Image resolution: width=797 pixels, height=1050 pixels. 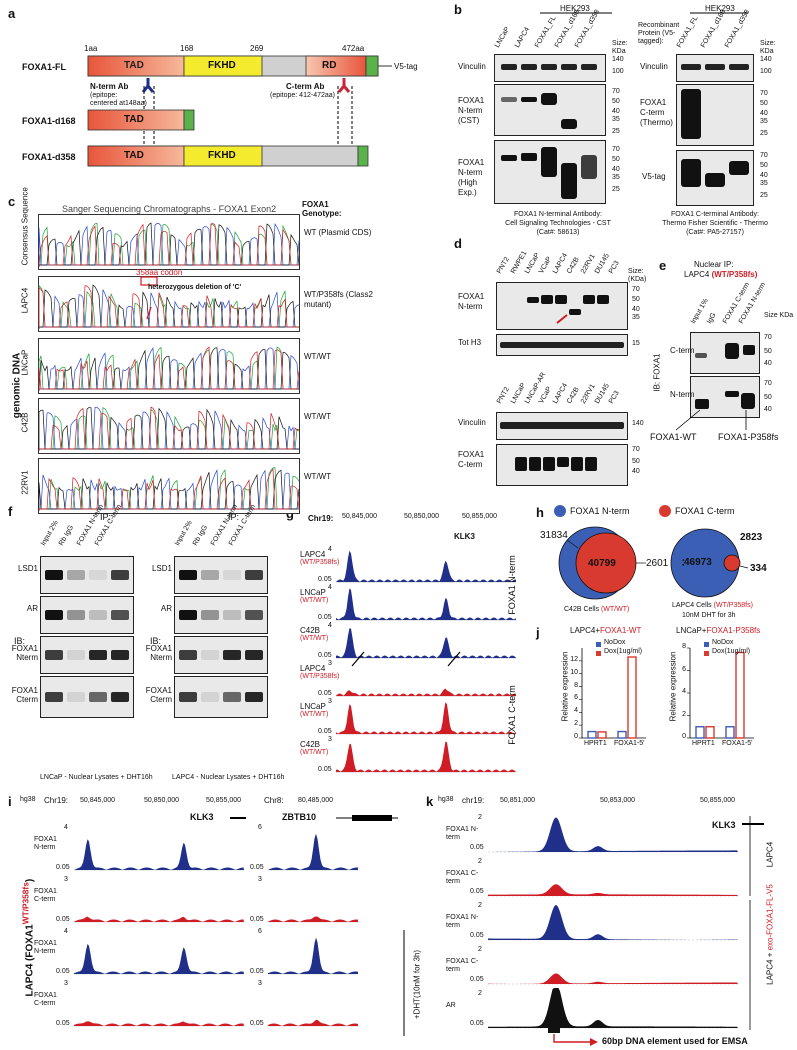 I want to click on g-geno-label: (WT/P358fs), so click(x=320, y=676).